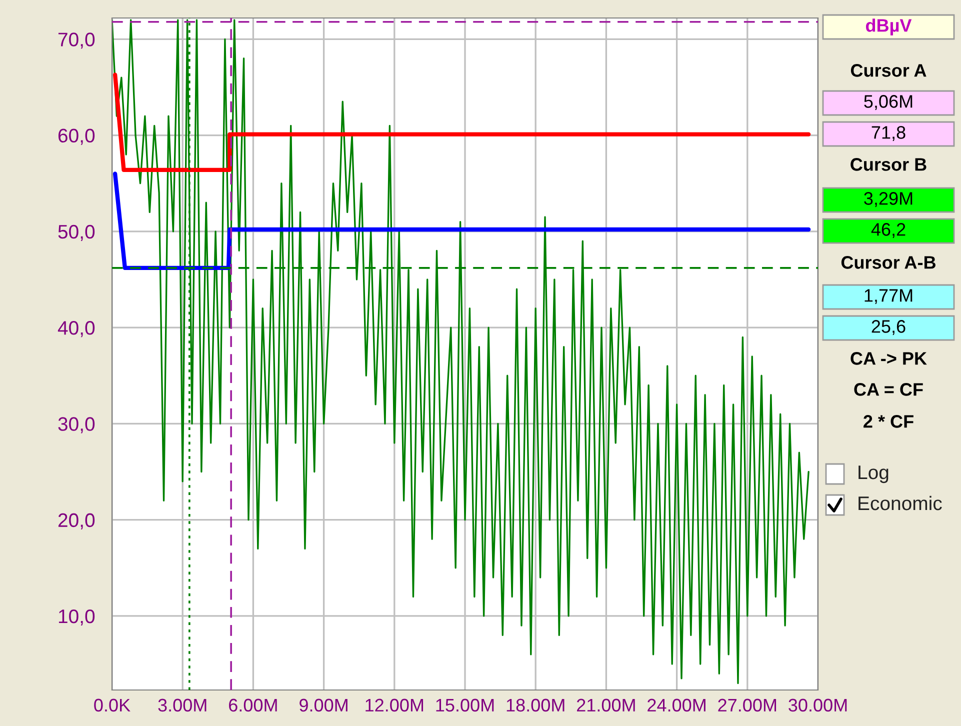  Describe the element at coordinates (888, 296) in the screenshot. I see `text: 1,77M` at that location.